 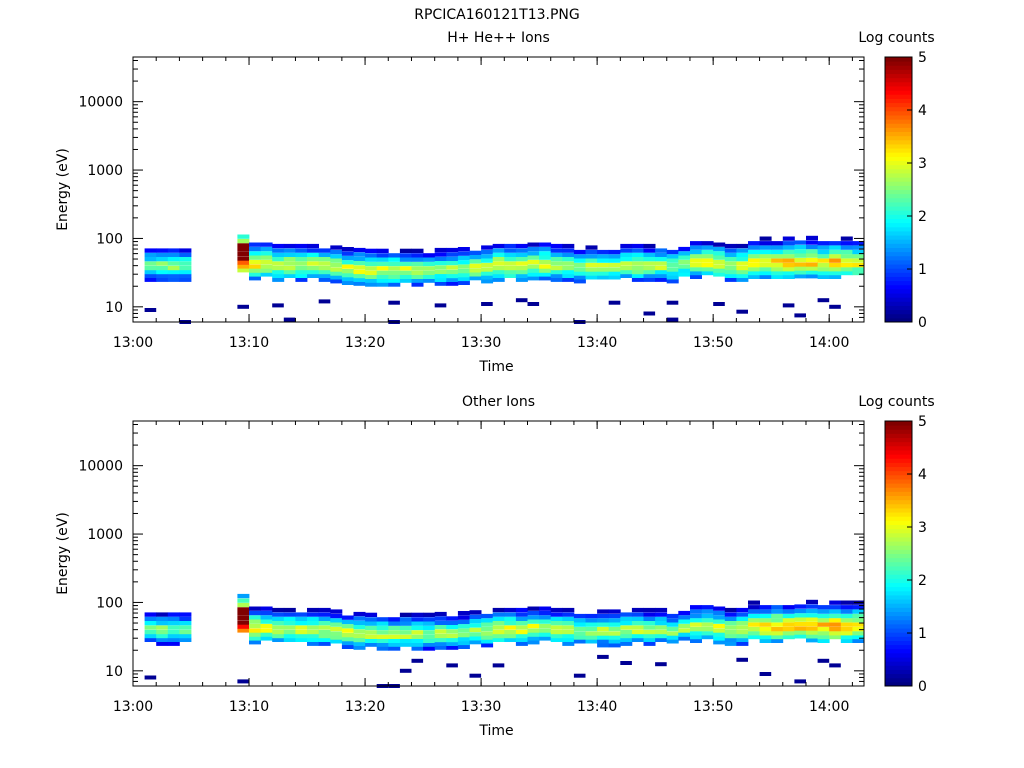 What do you see at coordinates (495, 367) in the screenshot?
I see `x-axis-label: Time` at bounding box center [495, 367].